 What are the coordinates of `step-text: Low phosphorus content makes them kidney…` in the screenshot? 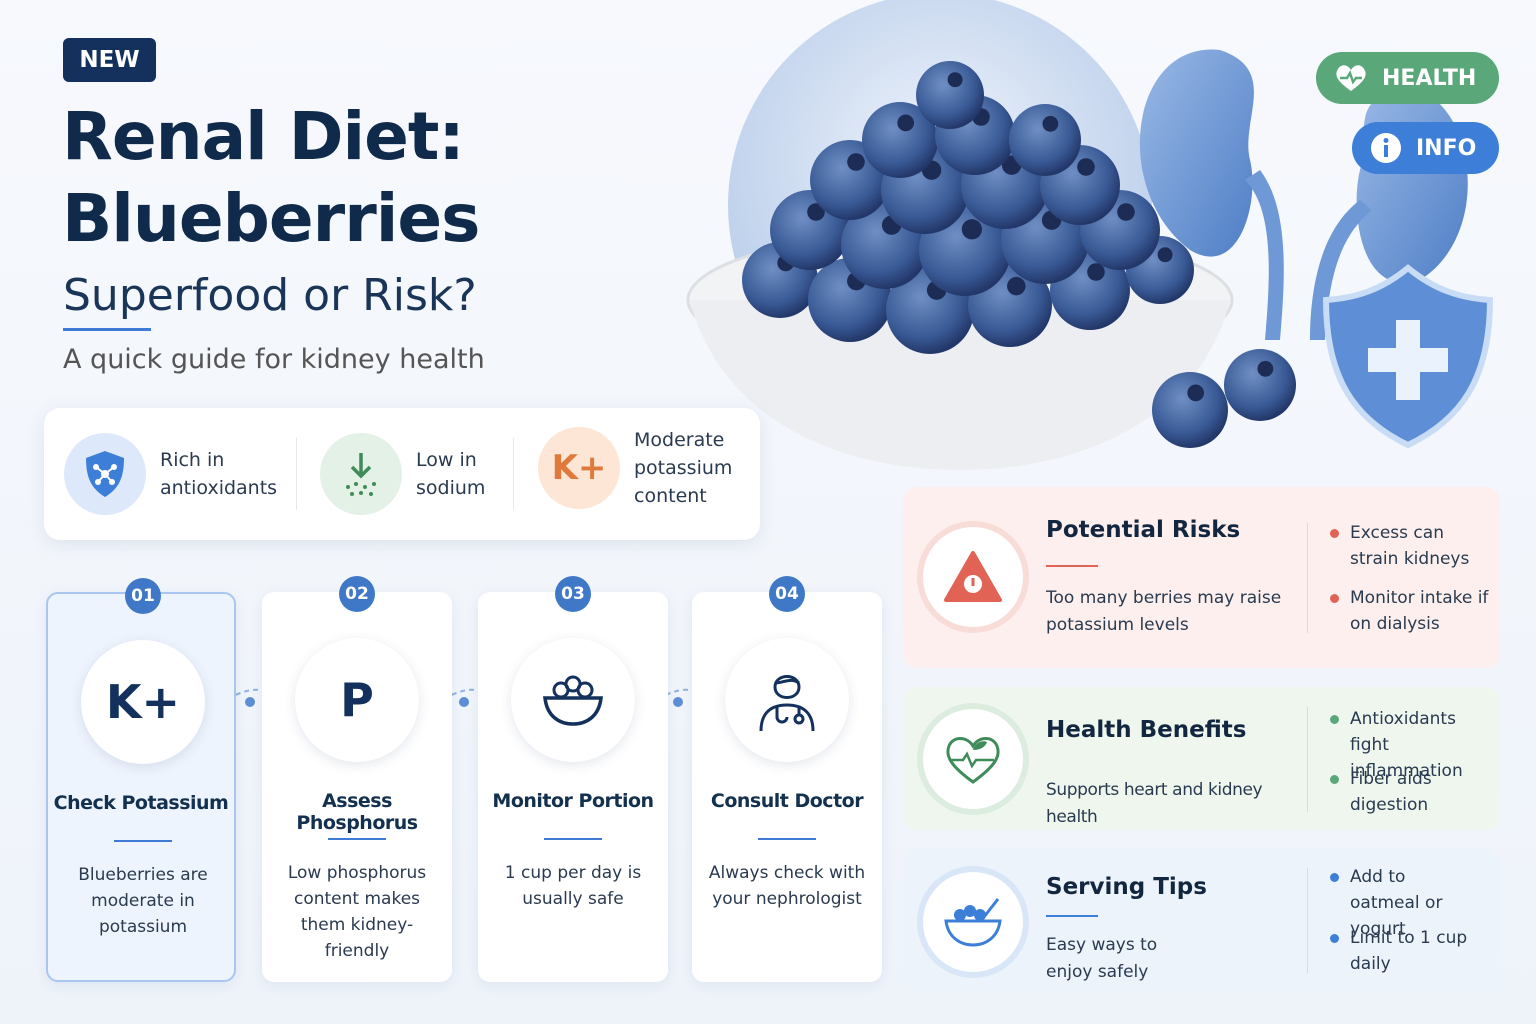 It's located at (357, 912).